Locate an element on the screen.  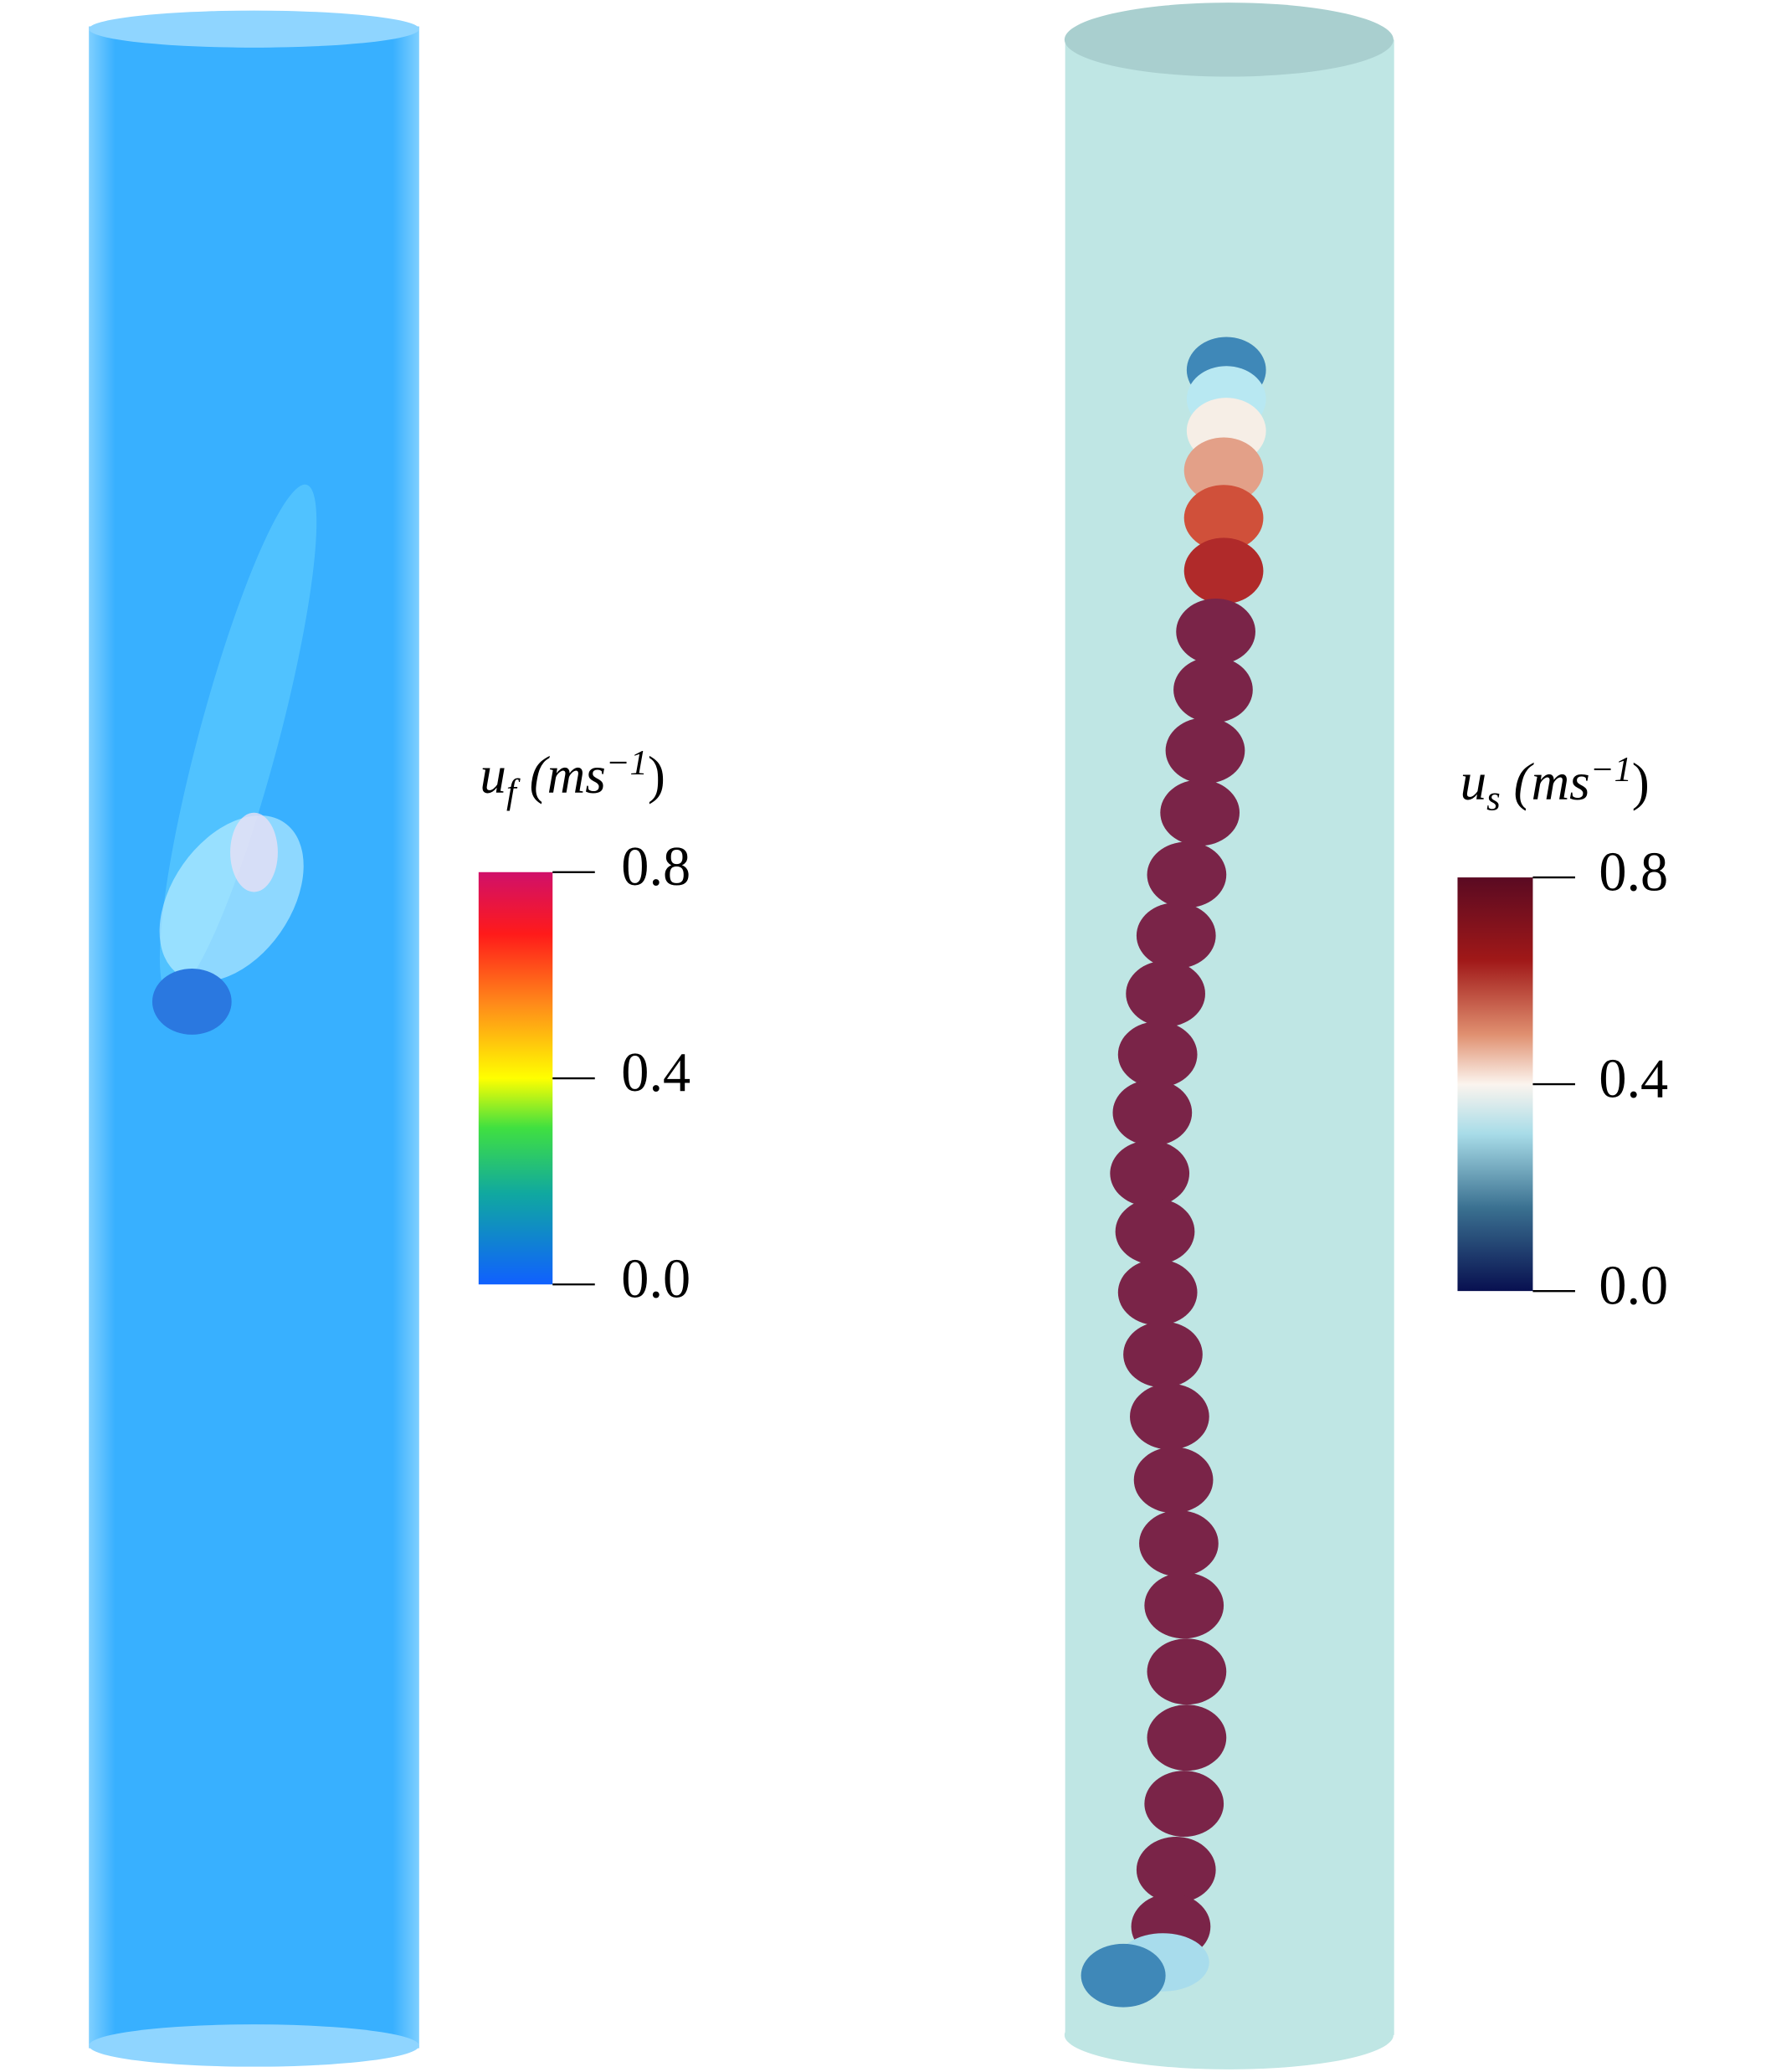
colorbar-title: us (ms−1) is located at coordinates (1555, 784).